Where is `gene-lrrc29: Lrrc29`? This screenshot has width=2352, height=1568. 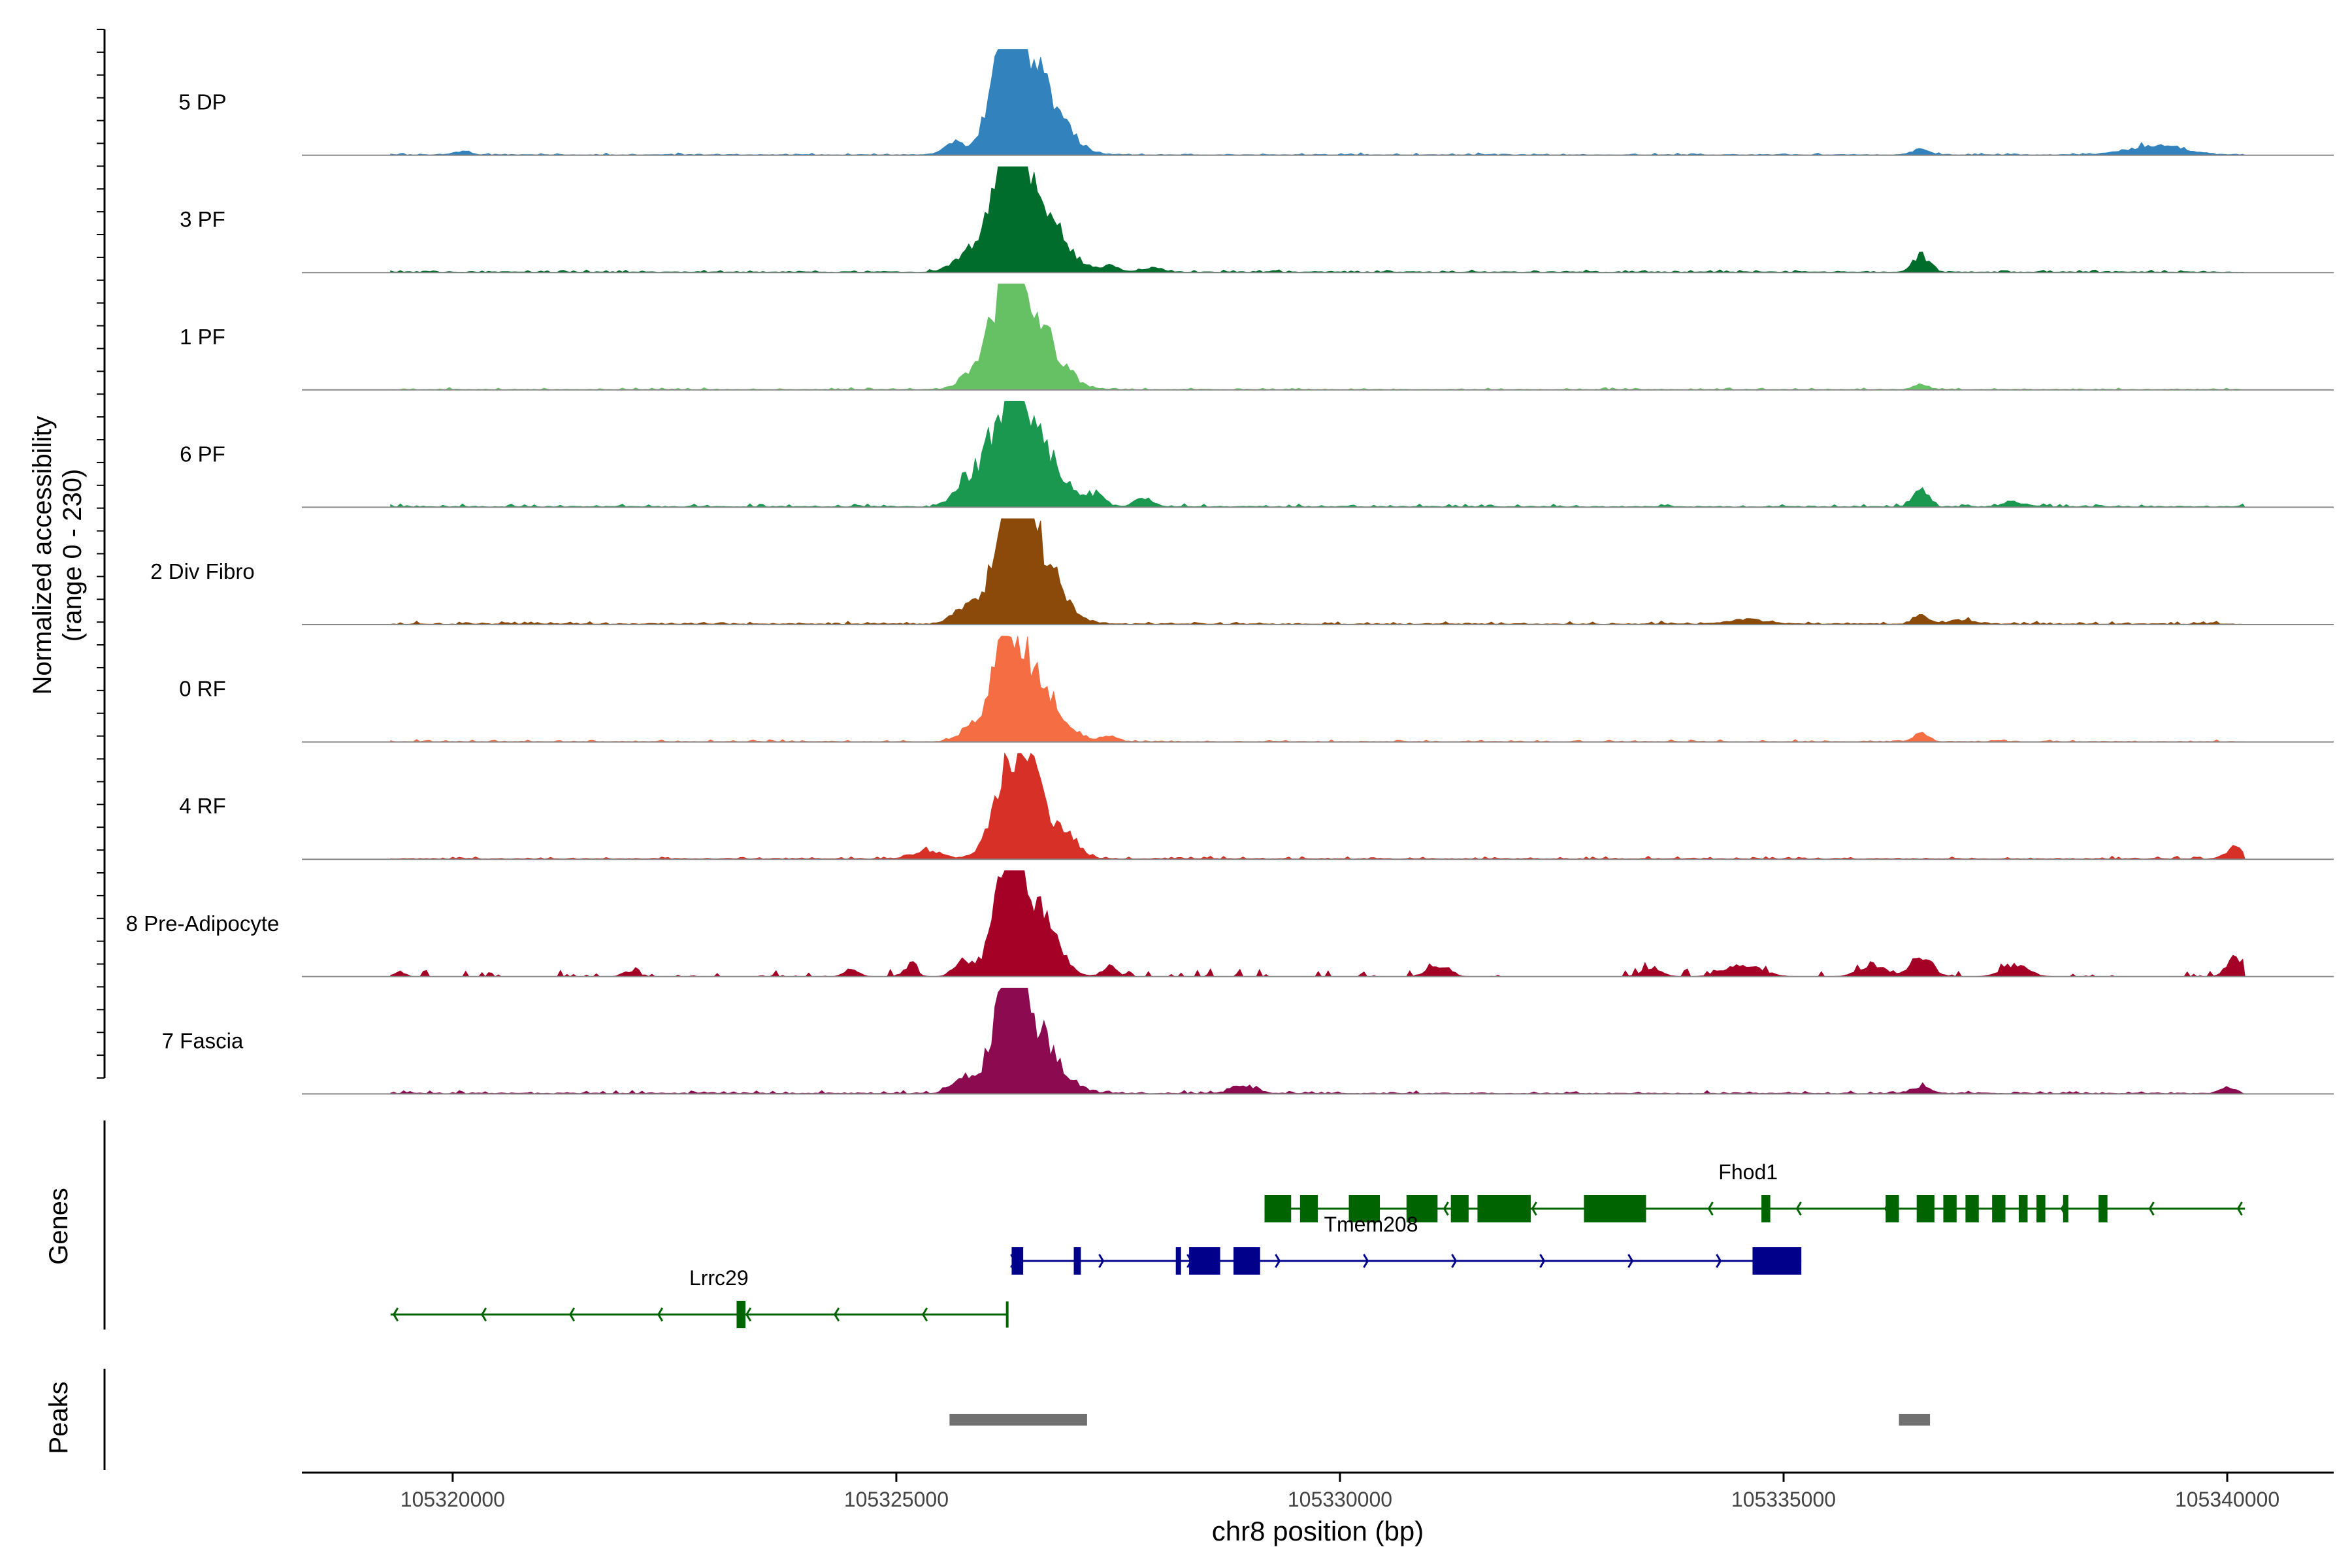
gene-lrrc29: Lrrc29 is located at coordinates (698, 1297).